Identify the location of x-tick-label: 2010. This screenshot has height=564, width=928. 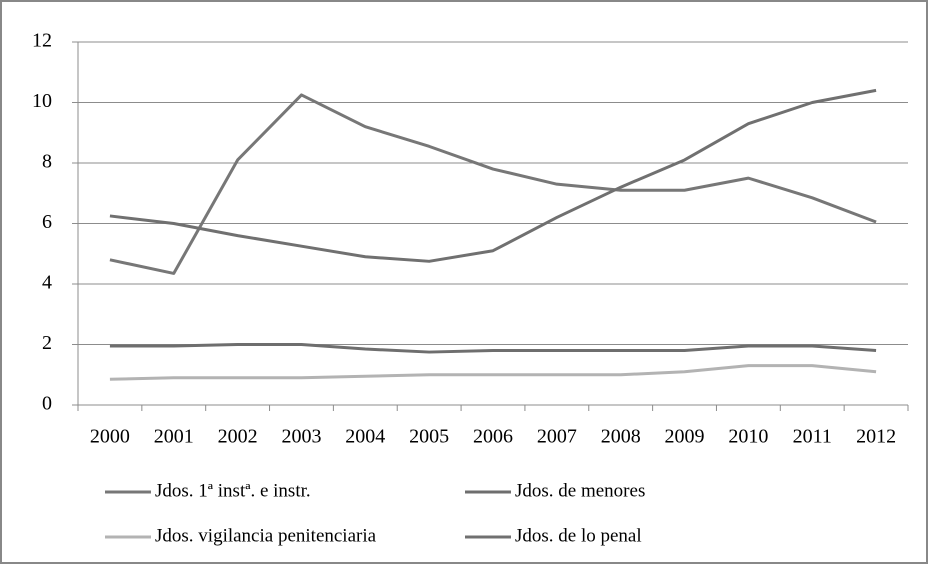
(748, 437).